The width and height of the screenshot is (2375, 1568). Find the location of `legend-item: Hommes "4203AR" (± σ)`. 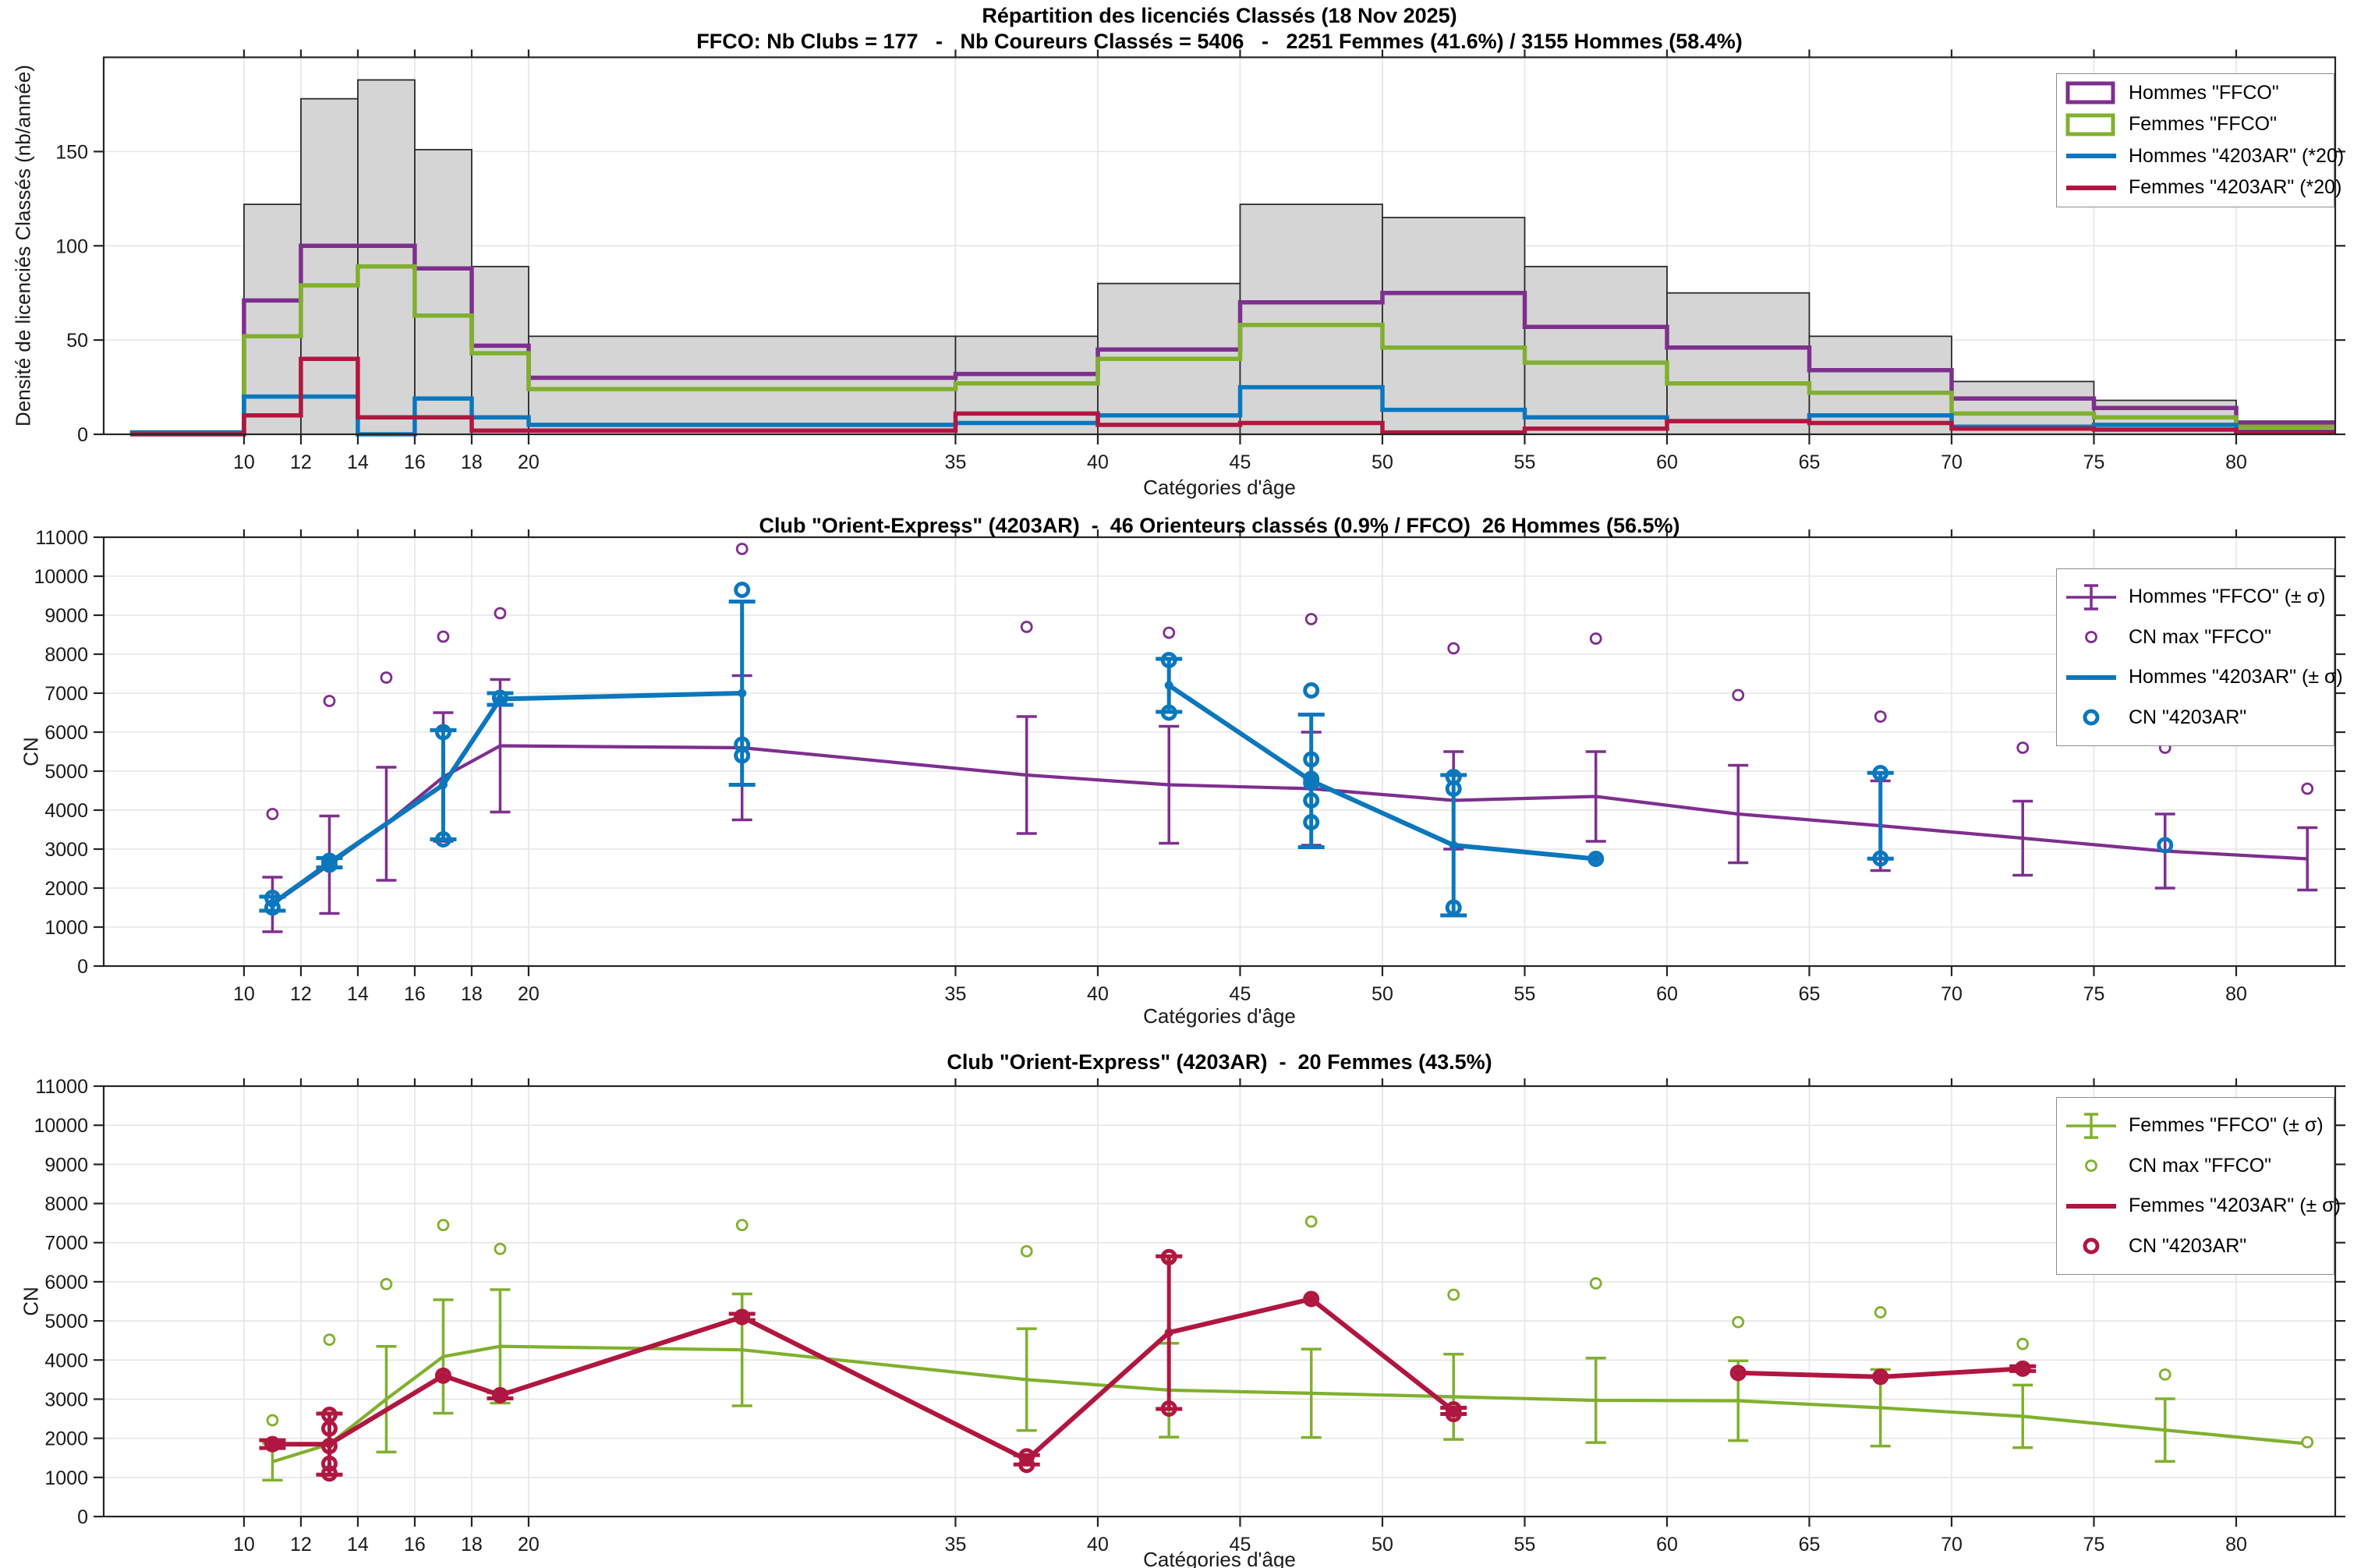

legend-item: Hommes "4203AR" (± σ) is located at coordinates (2204, 677).